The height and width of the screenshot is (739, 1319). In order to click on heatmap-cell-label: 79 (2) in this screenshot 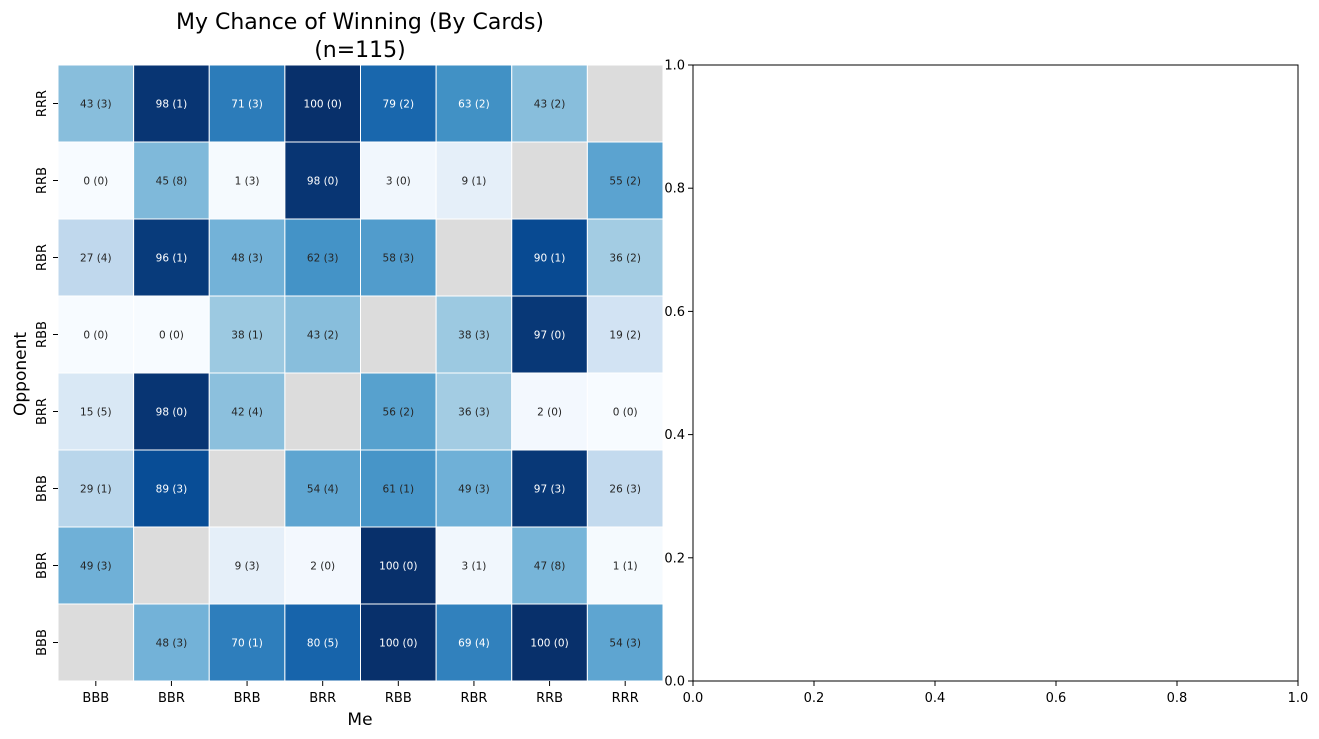, I will do `click(399, 105)`.